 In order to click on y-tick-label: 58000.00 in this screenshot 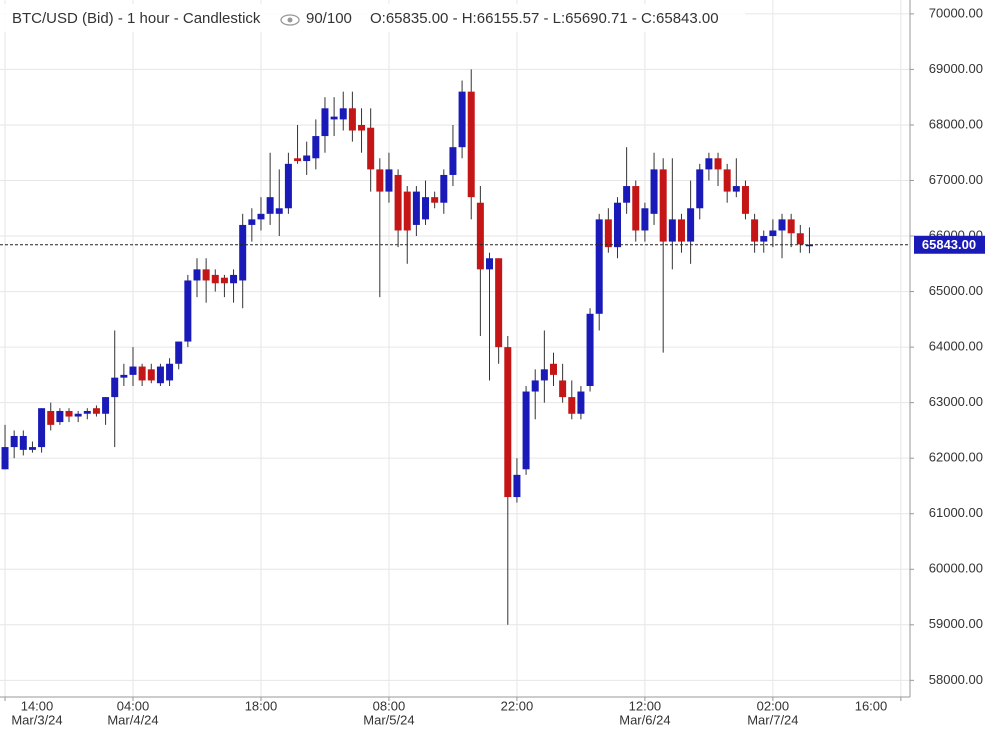, I will do `click(956, 679)`.